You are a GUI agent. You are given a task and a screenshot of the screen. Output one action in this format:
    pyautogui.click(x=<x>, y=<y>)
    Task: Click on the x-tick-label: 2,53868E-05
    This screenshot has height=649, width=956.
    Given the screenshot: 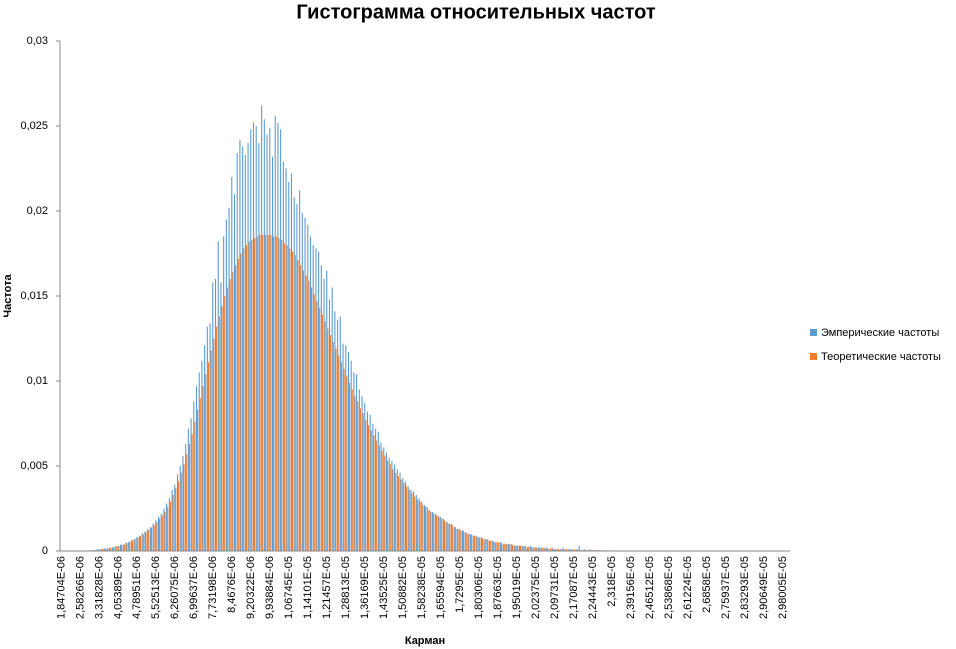 What is the action you would take?
    pyautogui.click(x=669, y=587)
    